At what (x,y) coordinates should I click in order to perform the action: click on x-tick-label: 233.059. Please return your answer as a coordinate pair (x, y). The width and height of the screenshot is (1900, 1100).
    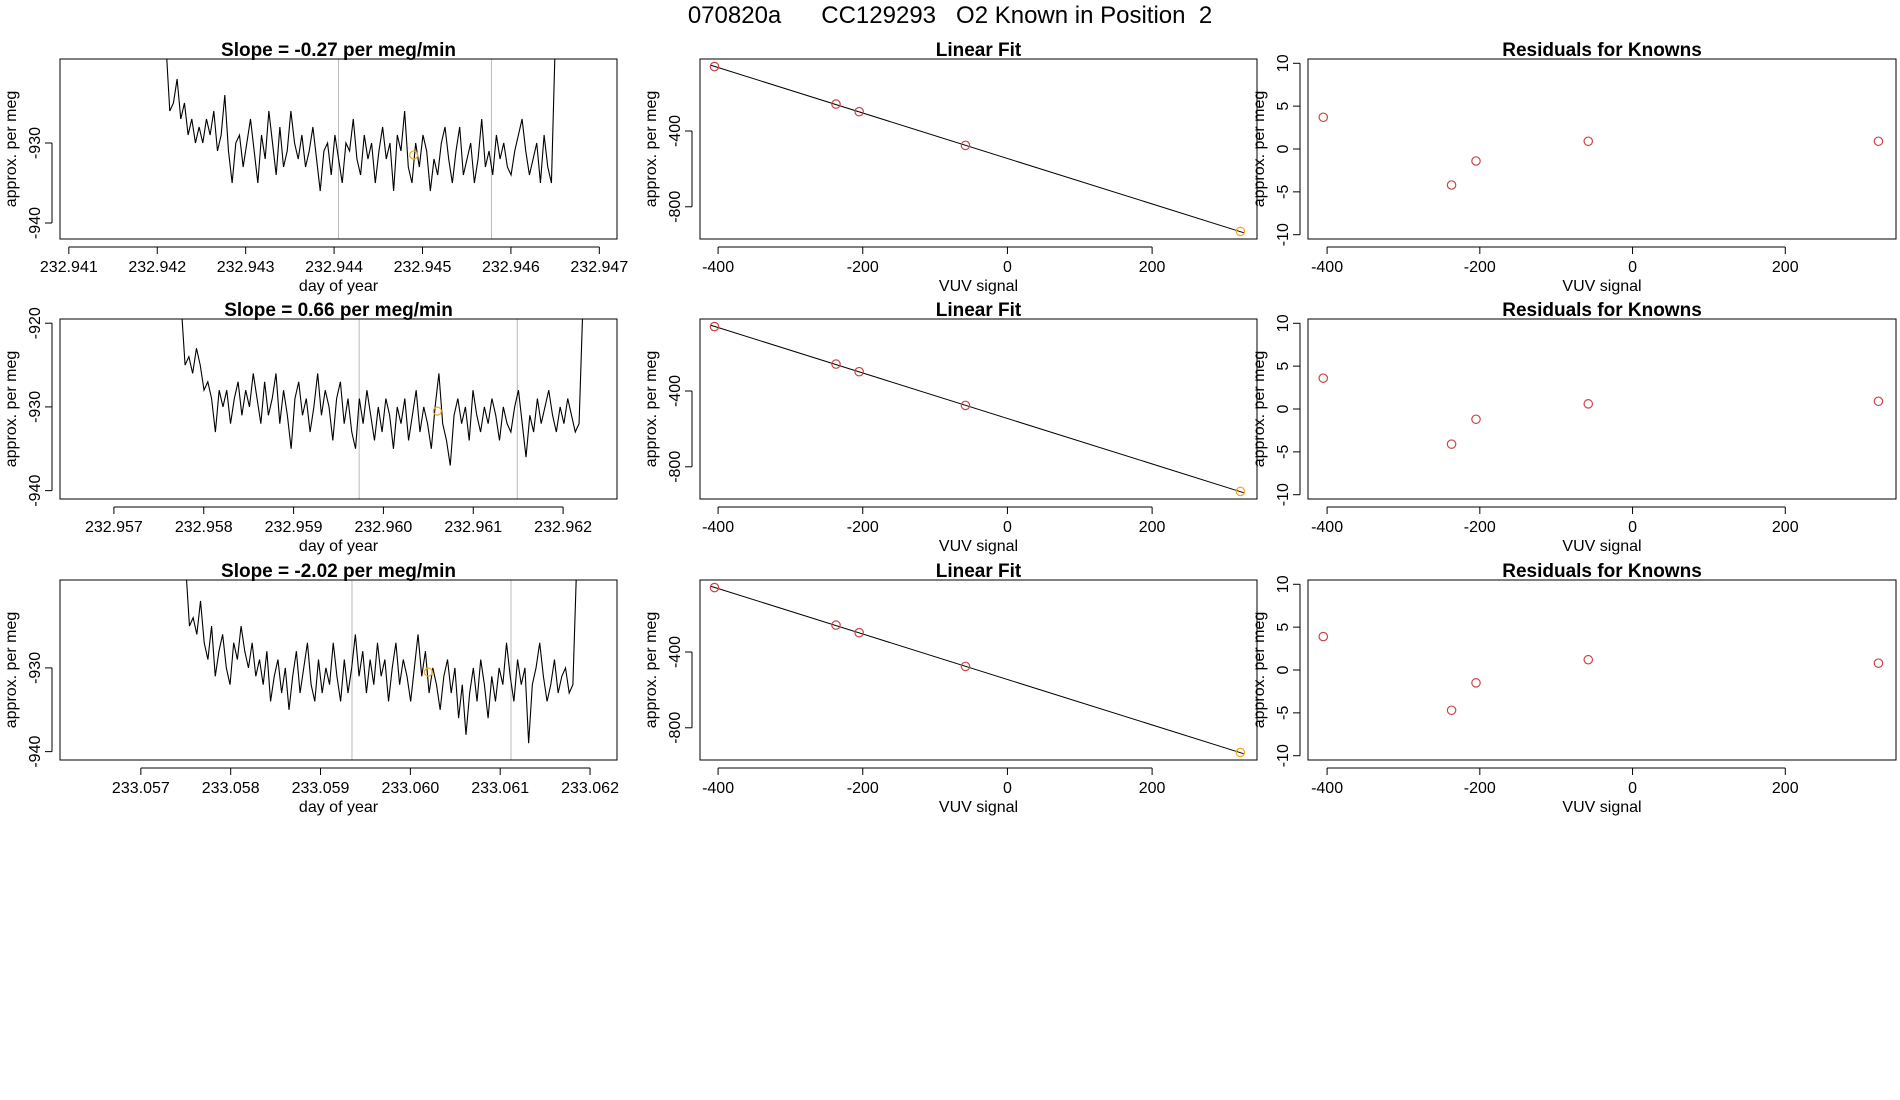
    Looking at the image, I should click on (321, 788).